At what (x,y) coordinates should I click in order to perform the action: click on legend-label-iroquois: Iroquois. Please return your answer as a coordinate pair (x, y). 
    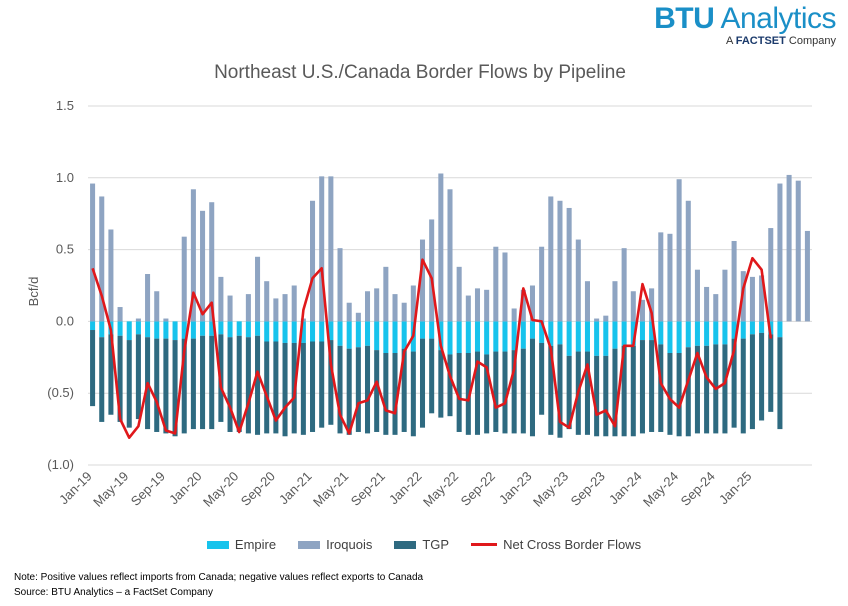
    Looking at the image, I should click on (349, 544).